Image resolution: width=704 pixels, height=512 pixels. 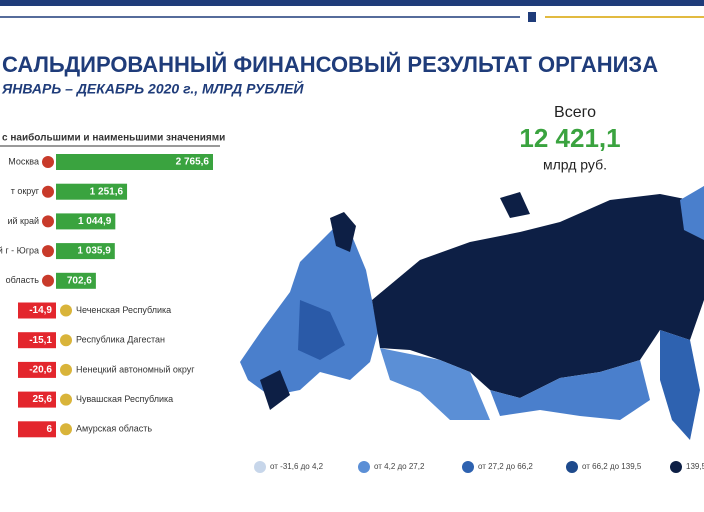 I want to click on category-label: Республика Дагестан, so click(x=120, y=340).